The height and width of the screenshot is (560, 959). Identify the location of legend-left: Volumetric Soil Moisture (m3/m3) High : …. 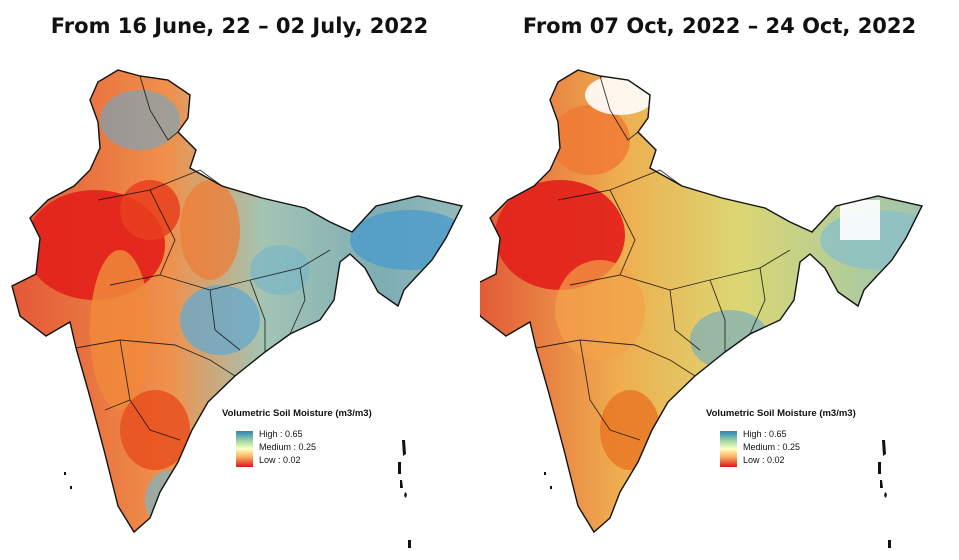
(297, 437).